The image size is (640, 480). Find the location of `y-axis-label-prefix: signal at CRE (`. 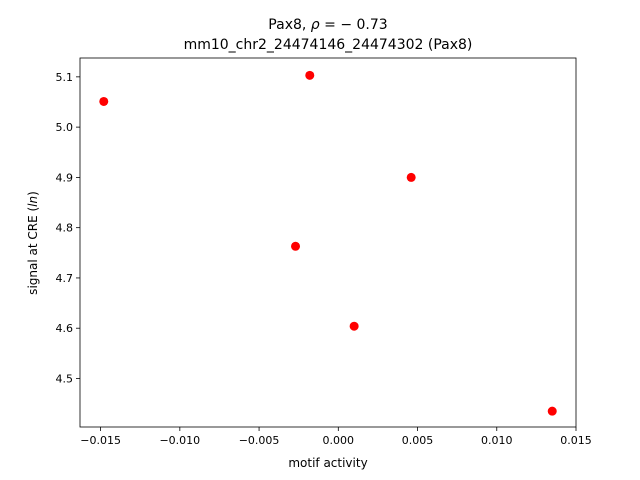

y-axis-label-prefix: signal at CRE ( is located at coordinates (33, 251).